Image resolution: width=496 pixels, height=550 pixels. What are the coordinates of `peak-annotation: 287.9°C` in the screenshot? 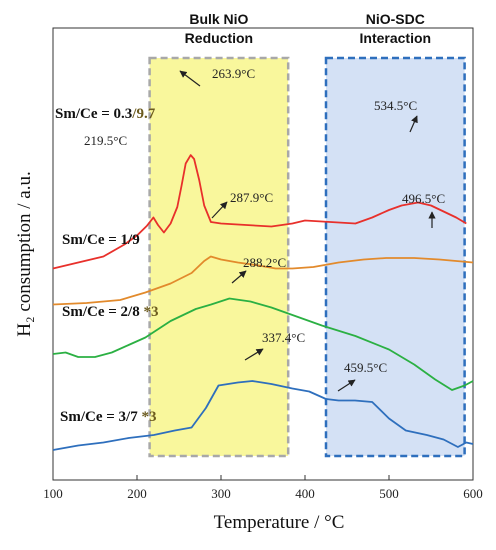 It's located at (251, 197).